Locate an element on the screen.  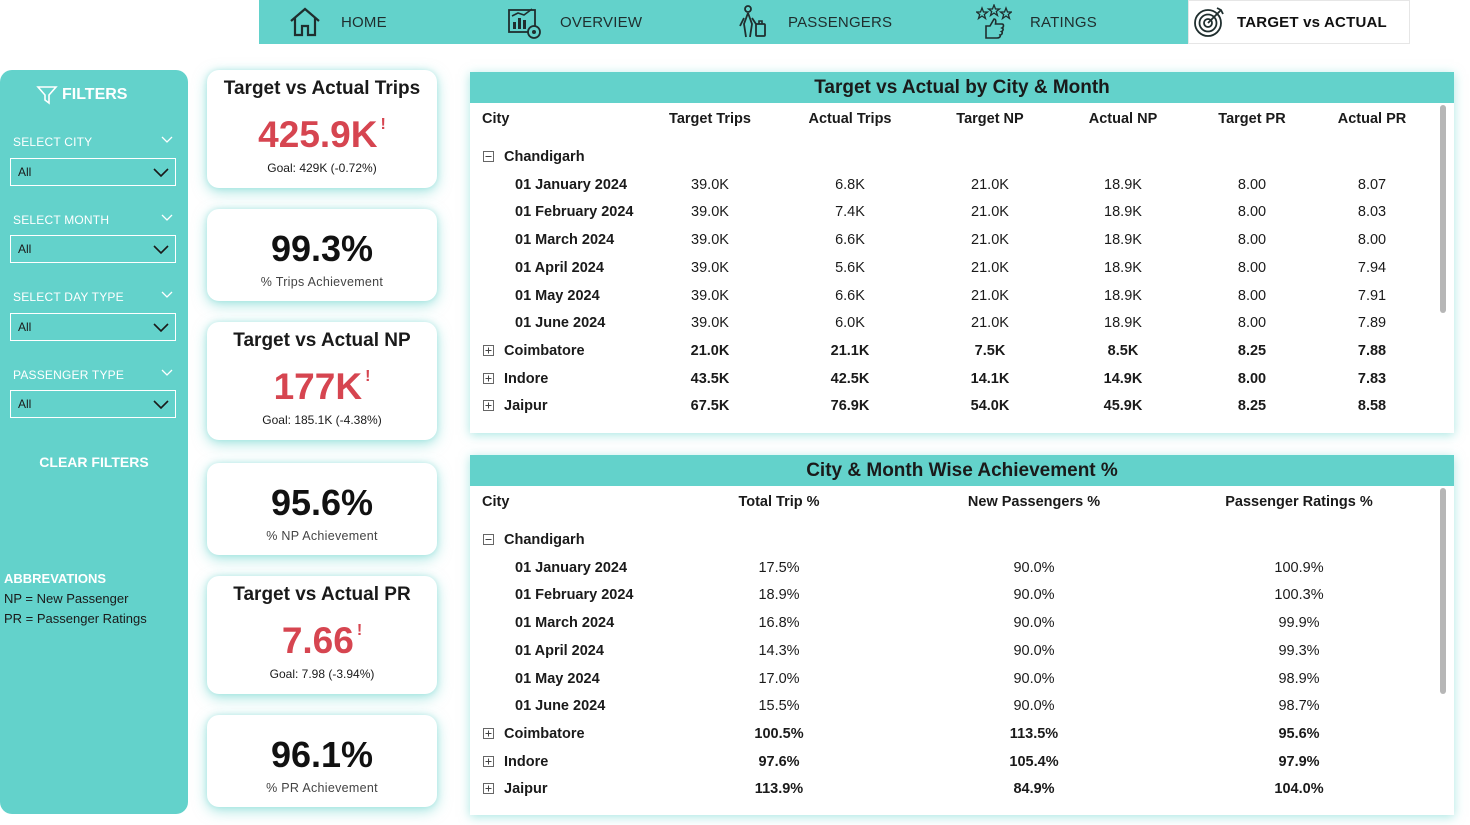
table1-header-actual-np: Actual NP is located at coordinates (1123, 119).